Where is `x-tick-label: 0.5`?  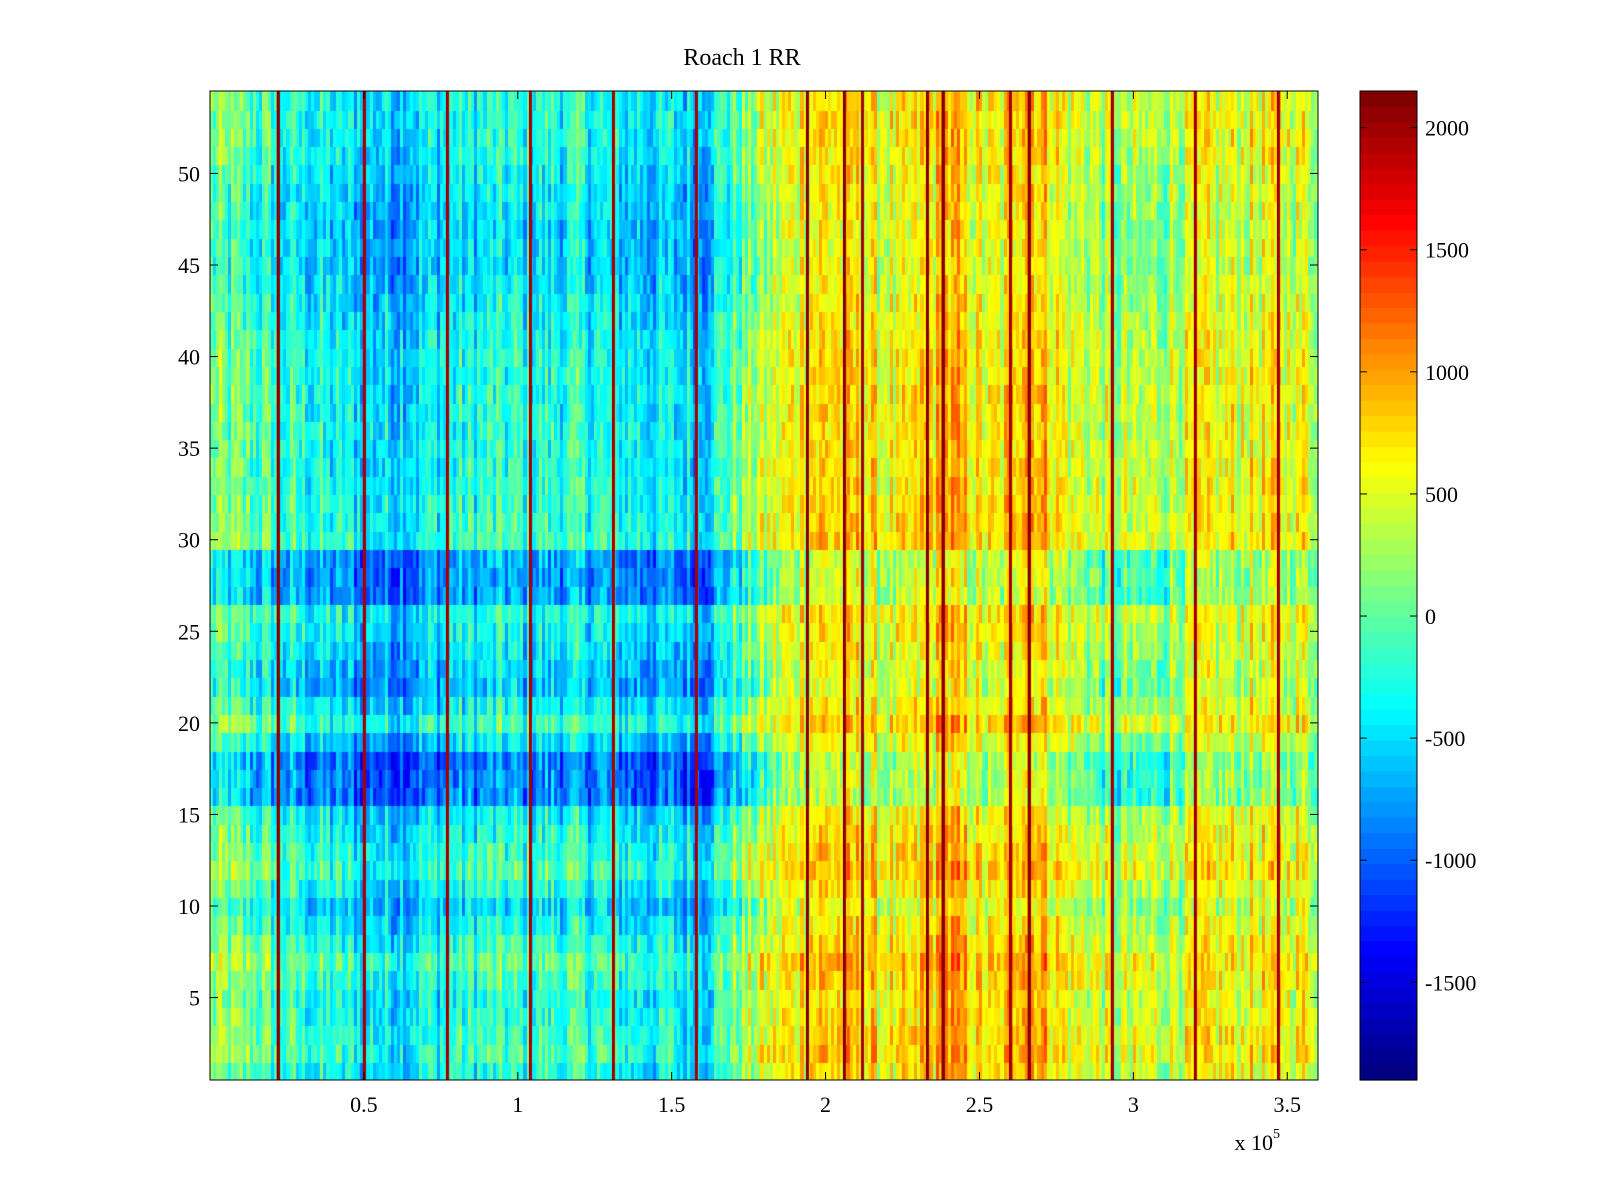 x-tick-label: 0.5 is located at coordinates (364, 1104).